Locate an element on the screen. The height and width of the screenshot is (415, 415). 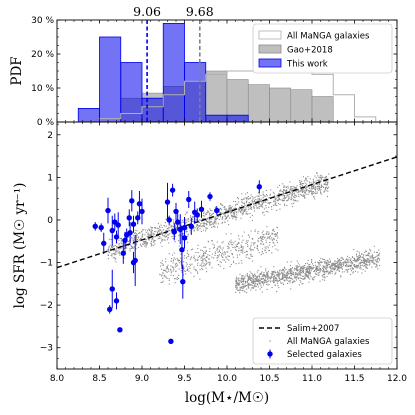
gao2018-bar is located at coordinates (258, 103).